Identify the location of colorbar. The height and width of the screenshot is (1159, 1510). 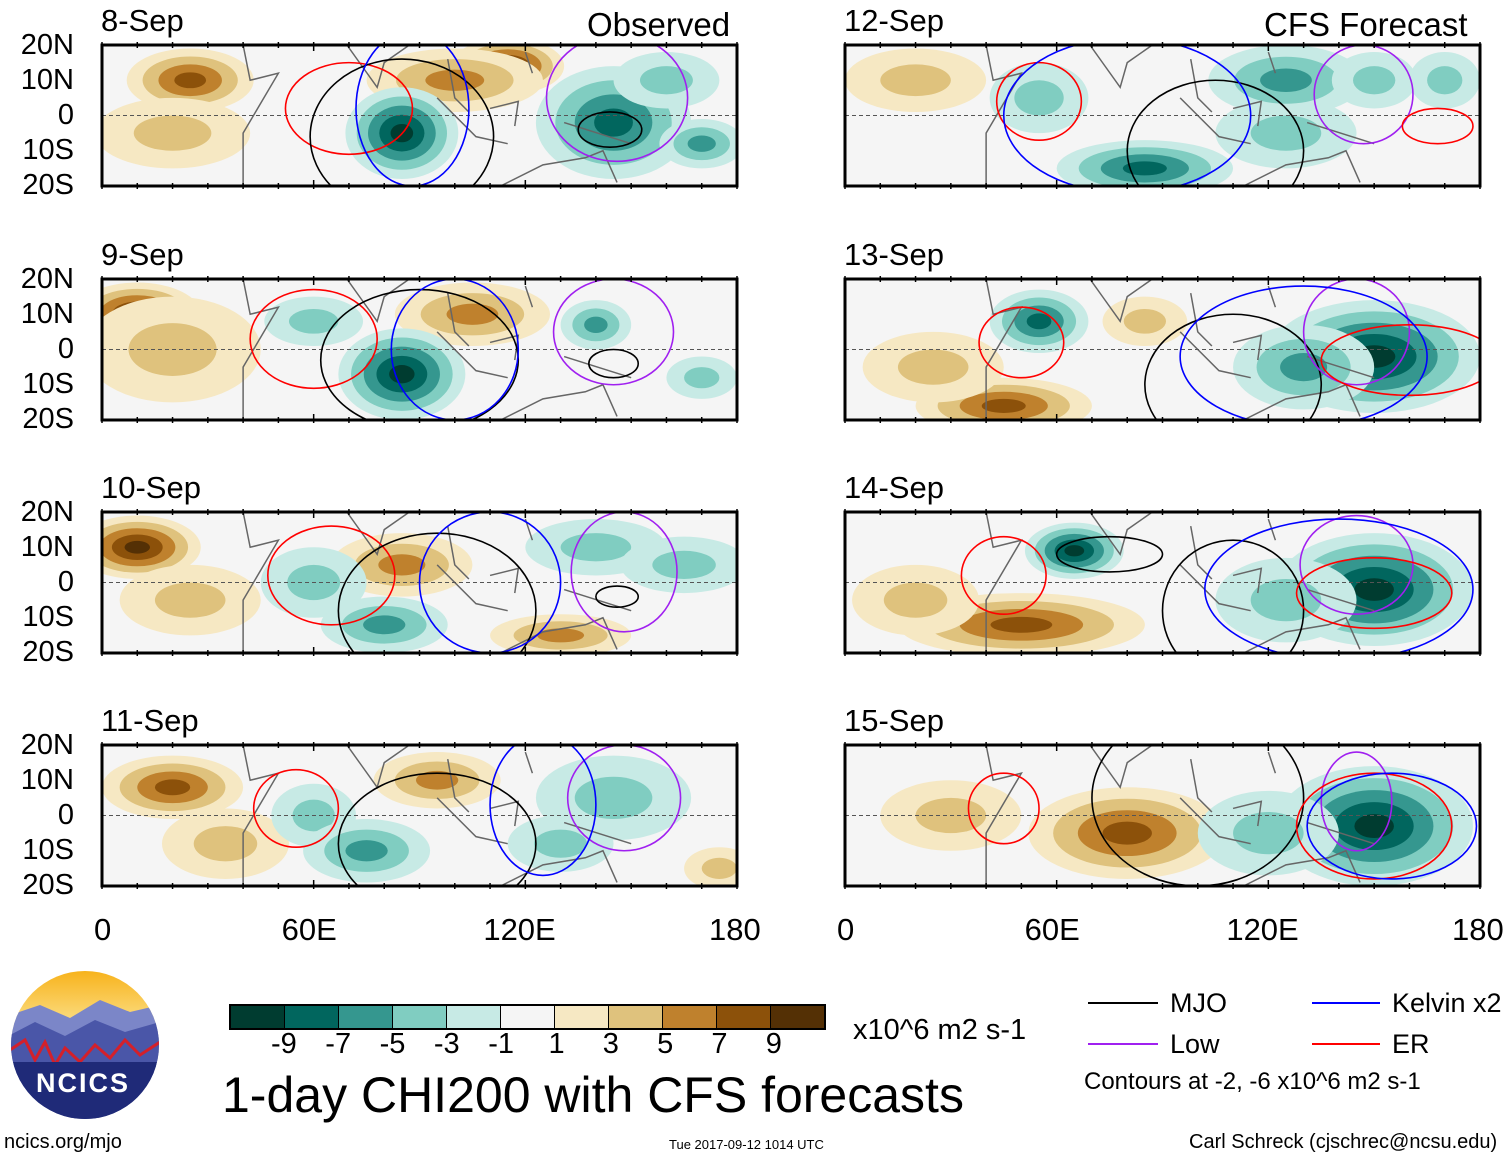
(527, 1017).